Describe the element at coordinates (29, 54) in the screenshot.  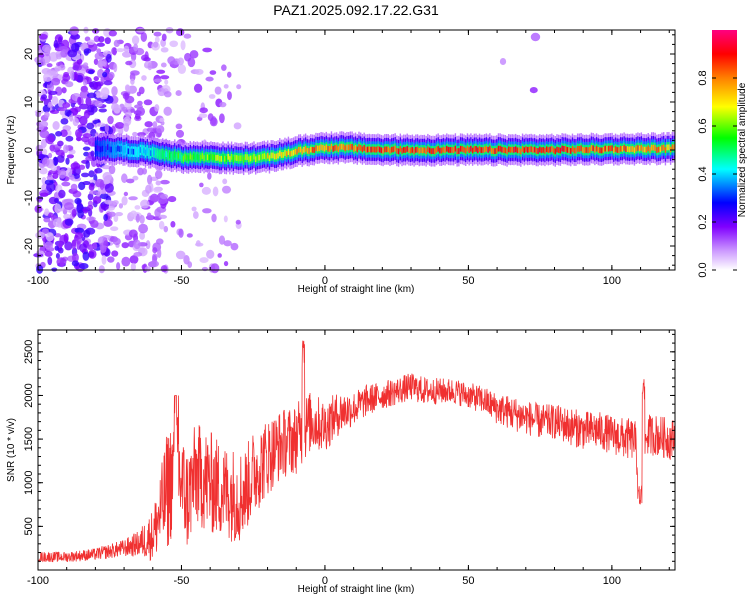
I see `y-tick-label: 20` at that location.